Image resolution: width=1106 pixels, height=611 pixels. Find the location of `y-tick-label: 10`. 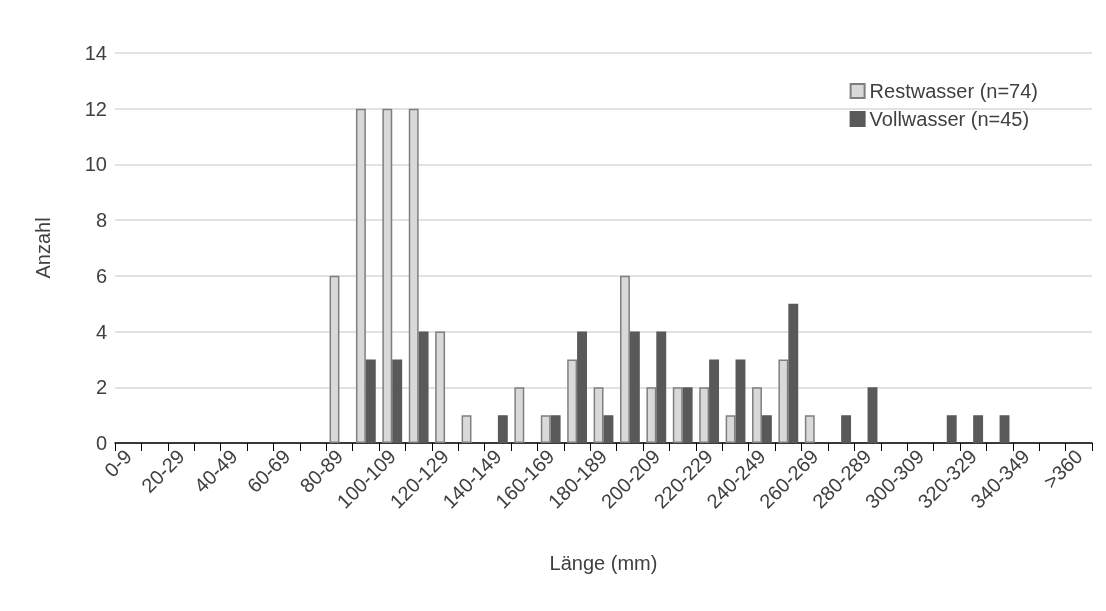

y-tick-label: 10 is located at coordinates (95, 164).